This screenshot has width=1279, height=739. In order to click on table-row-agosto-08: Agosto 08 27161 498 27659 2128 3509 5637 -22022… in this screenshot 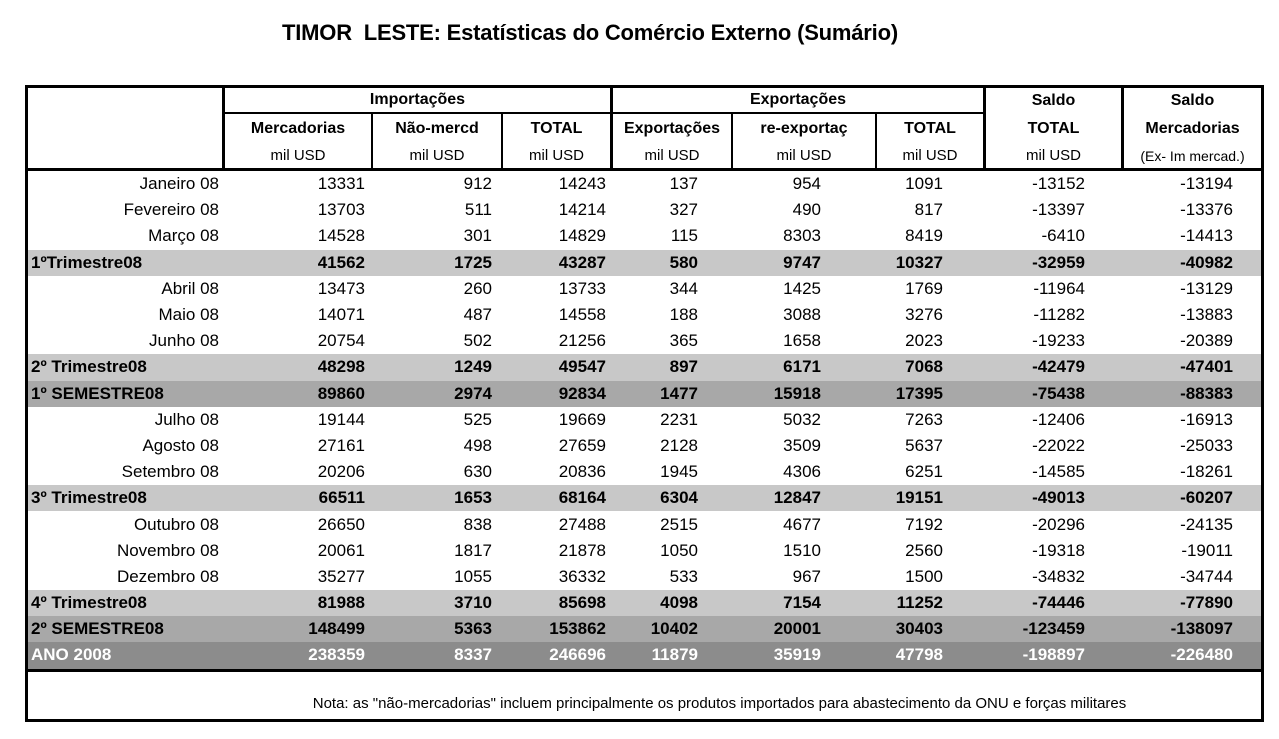, I will do `click(644, 446)`.